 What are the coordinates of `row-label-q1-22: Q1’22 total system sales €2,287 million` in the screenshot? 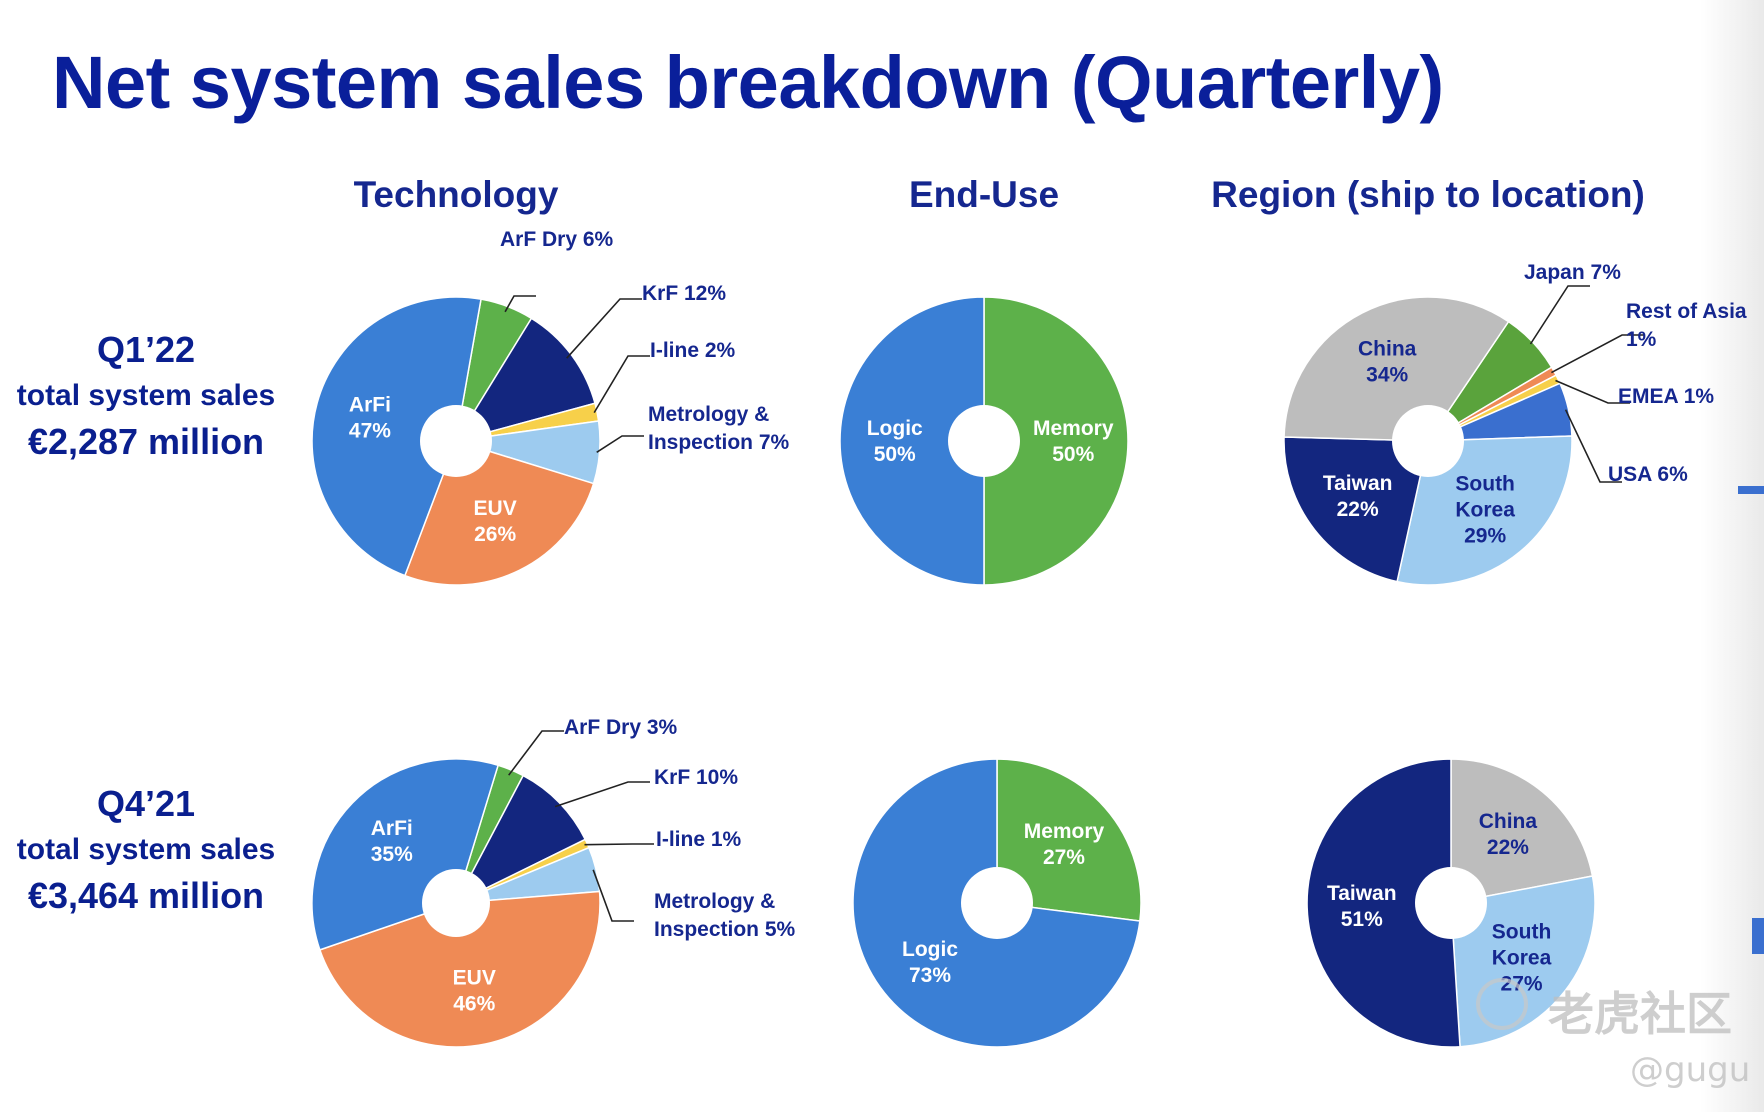 It's located at (146, 396).